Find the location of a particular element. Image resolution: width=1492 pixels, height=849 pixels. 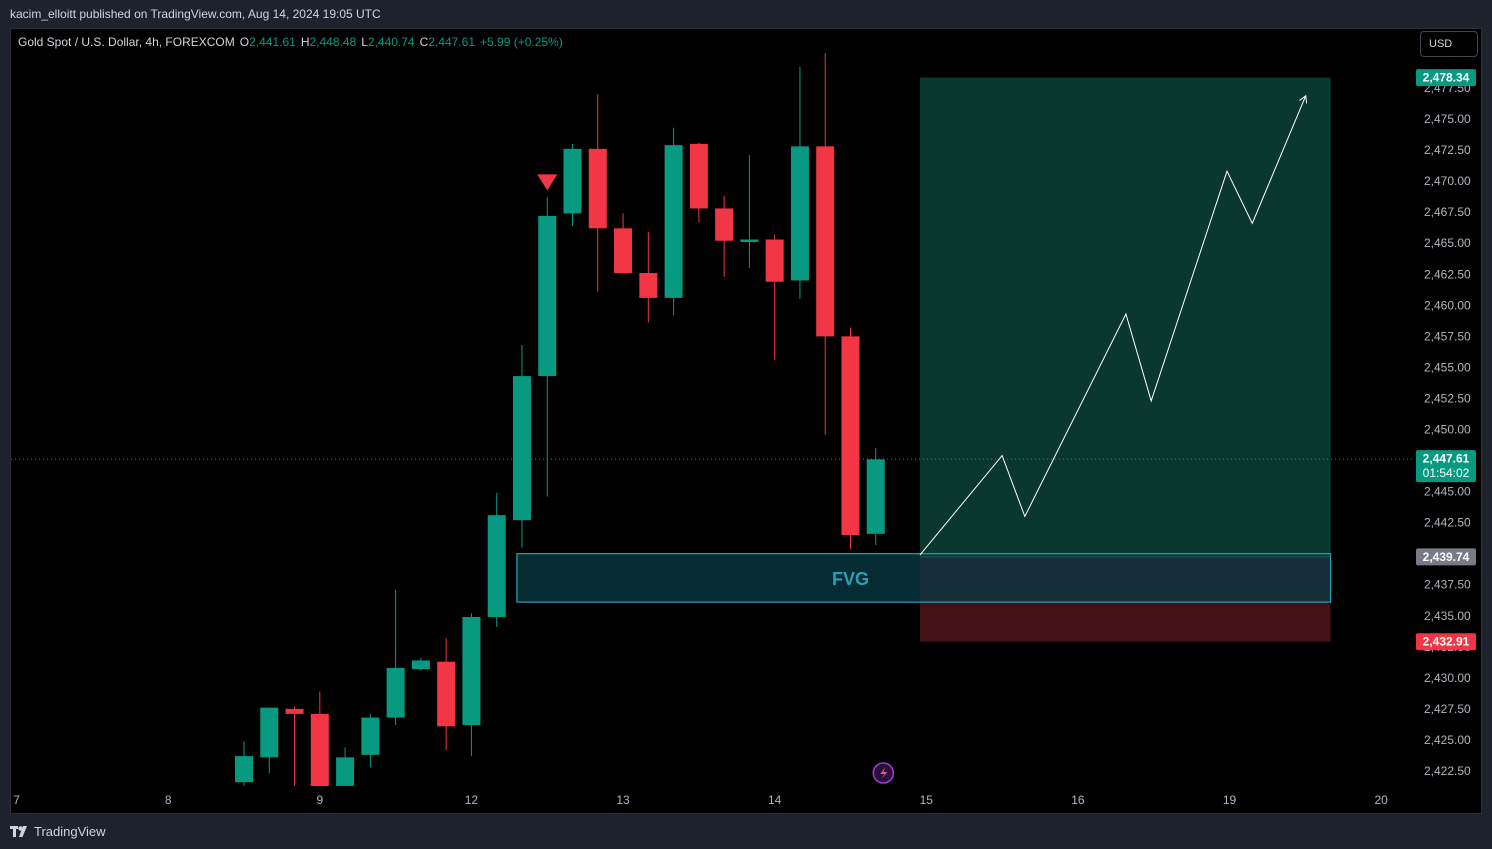

y-tick-label: 2,475.00 is located at coordinates (1447, 119).